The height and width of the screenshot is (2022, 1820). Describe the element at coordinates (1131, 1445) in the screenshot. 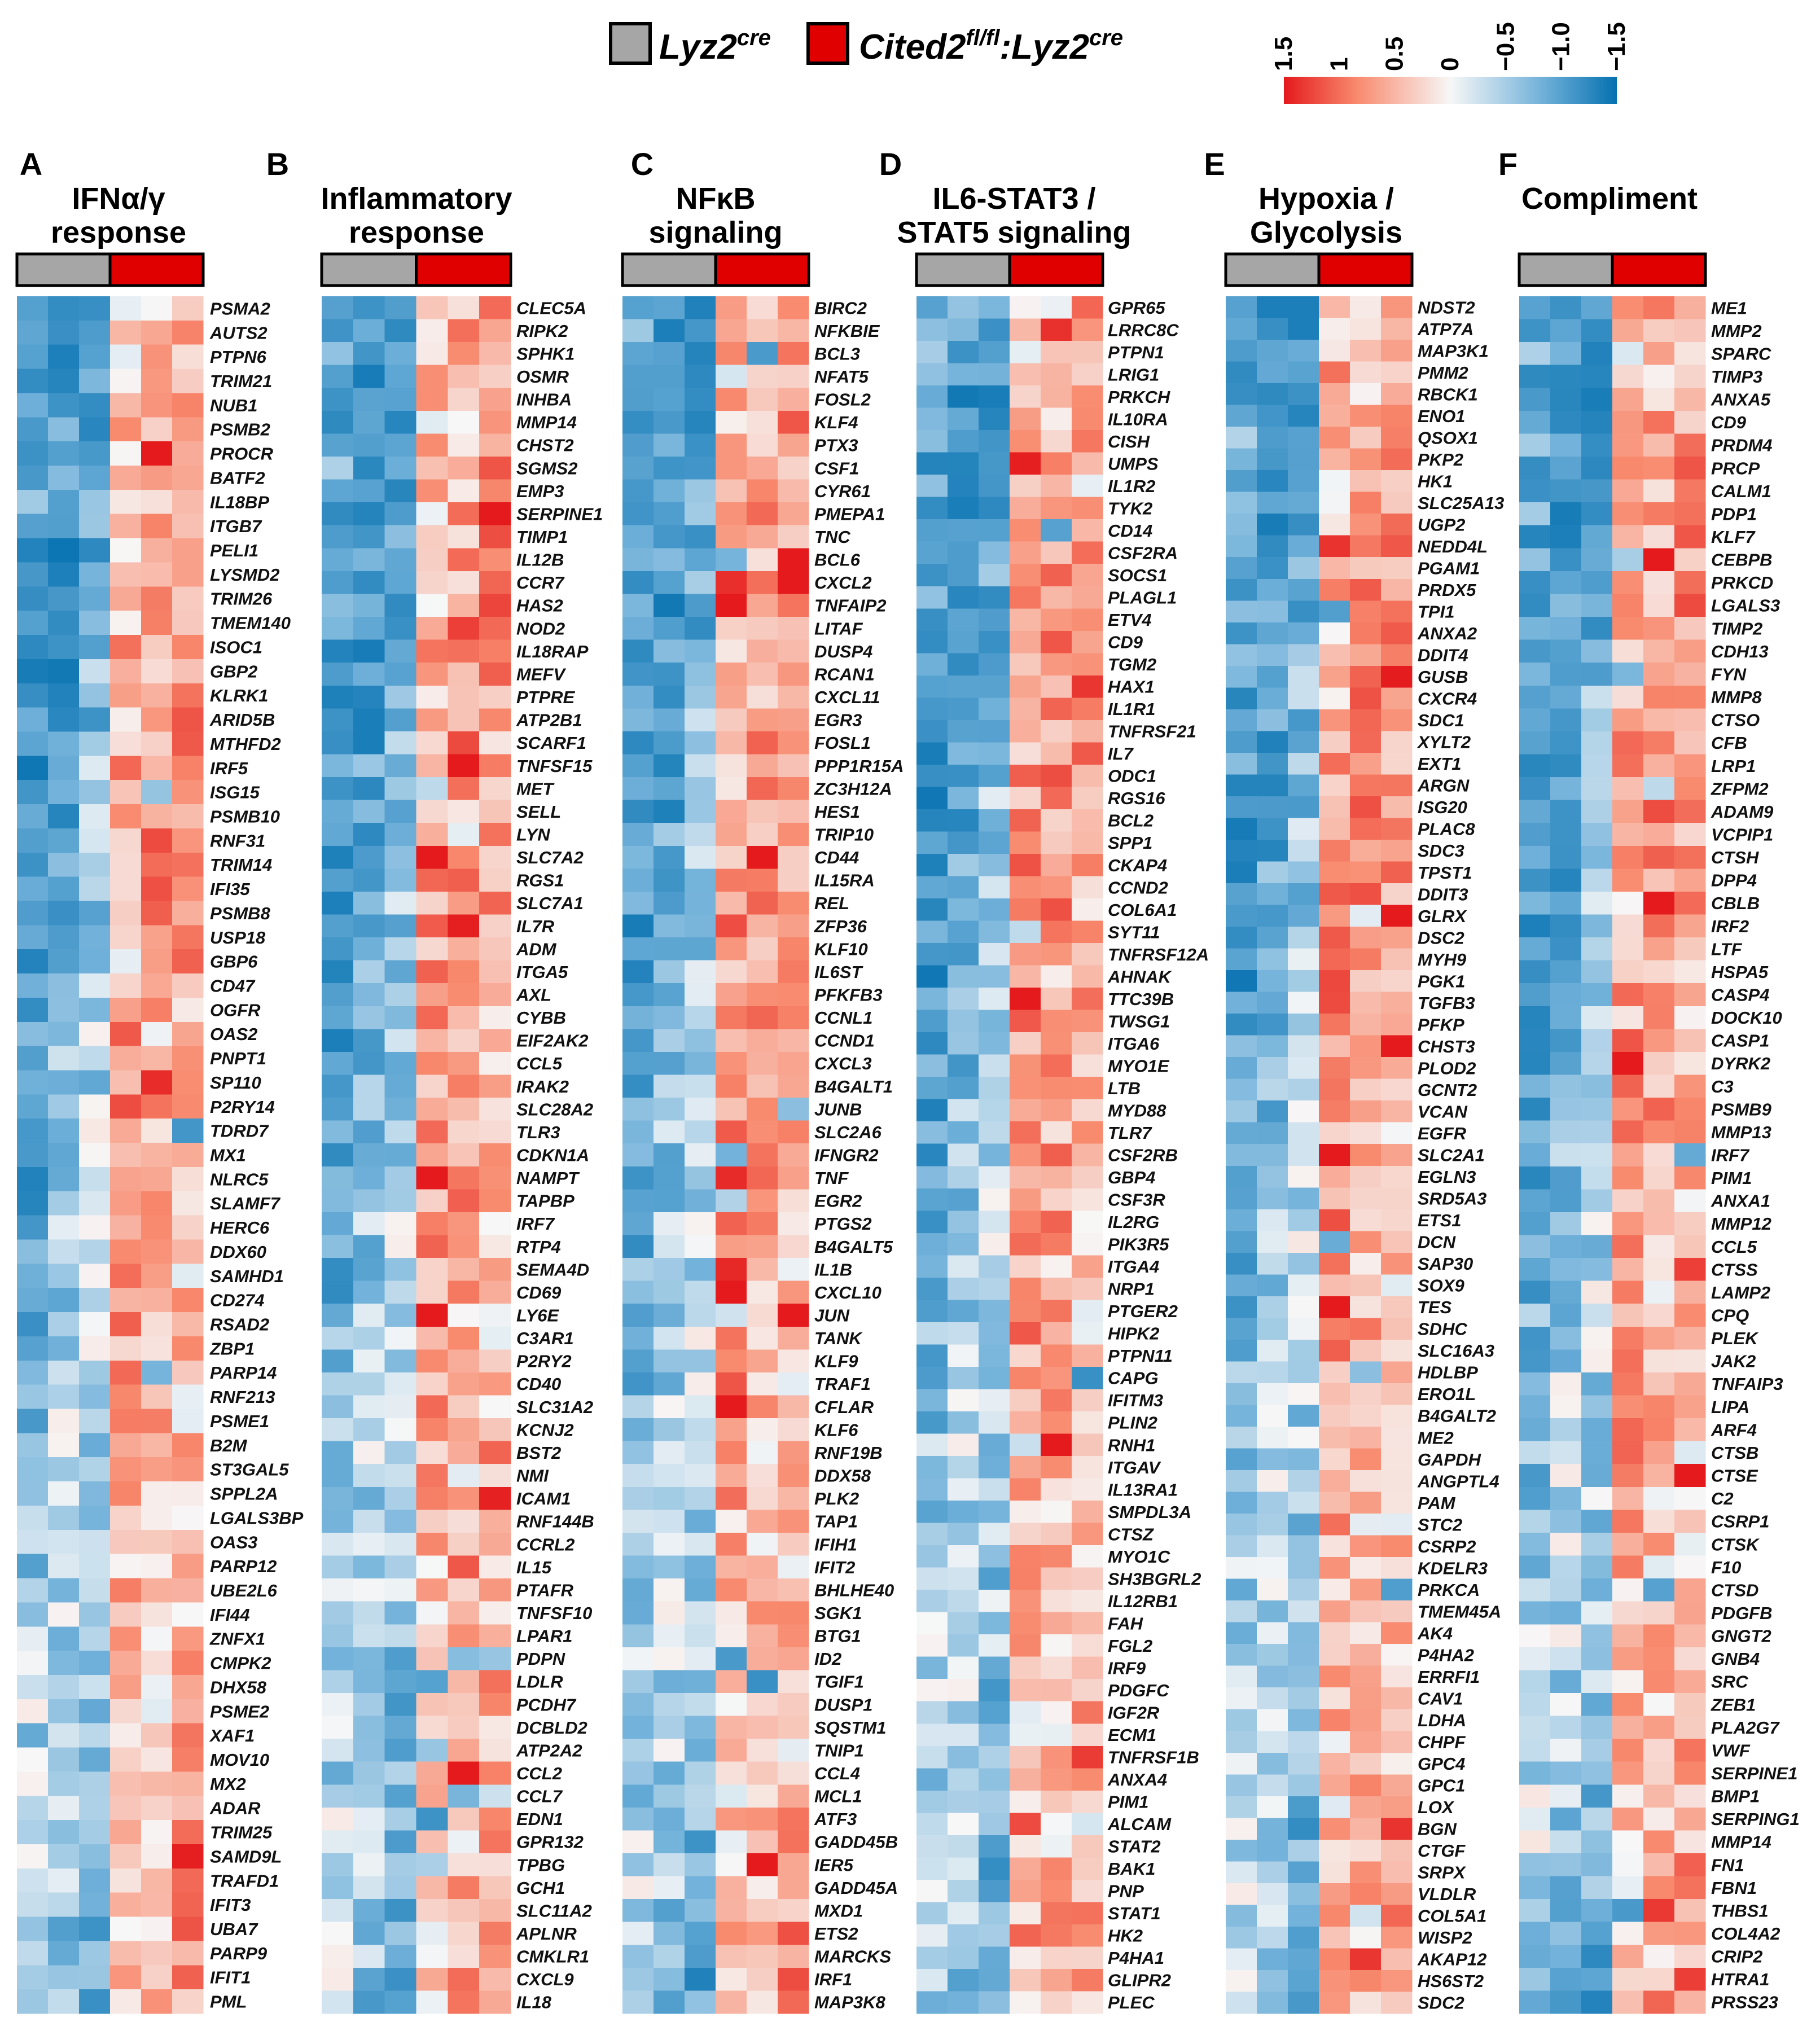

I see `gene-label: RNH1` at that location.